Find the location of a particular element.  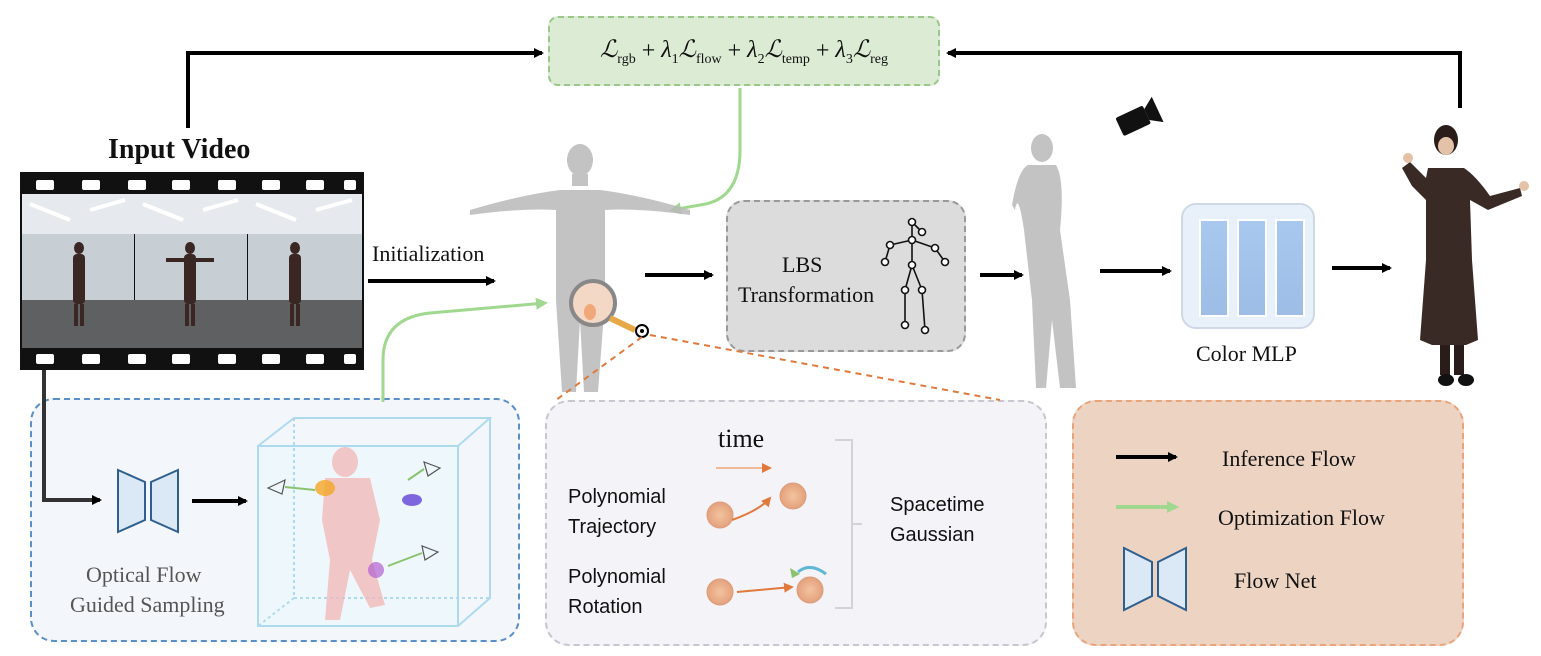

rendered-human is located at coordinates (1465, 255).